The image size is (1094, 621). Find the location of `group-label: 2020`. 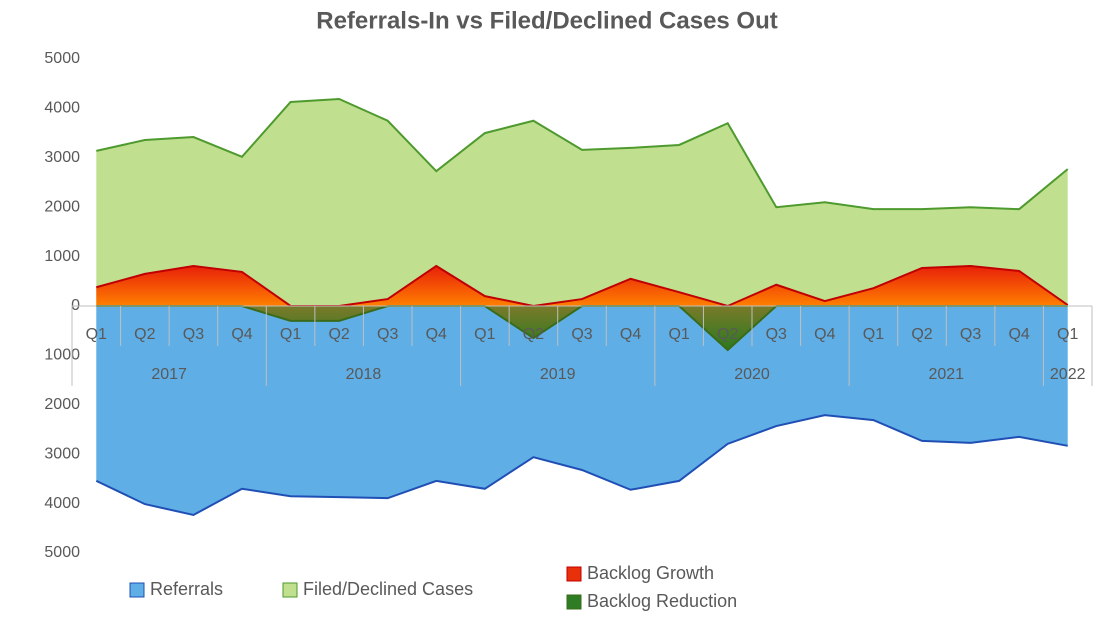

group-label: 2020 is located at coordinates (752, 374).